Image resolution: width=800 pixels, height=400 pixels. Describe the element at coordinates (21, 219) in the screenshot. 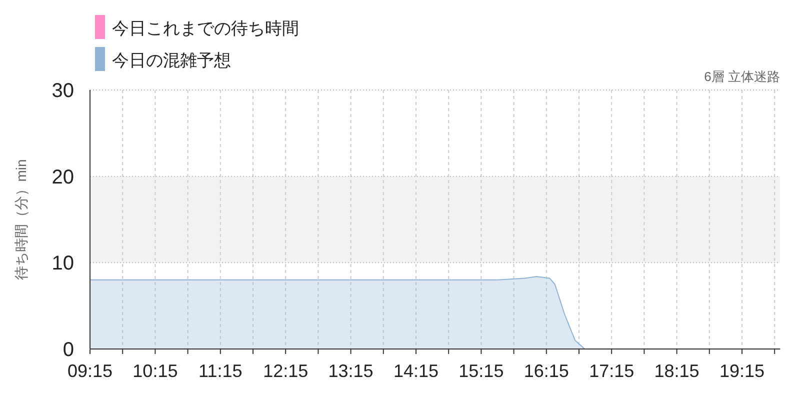

I see `y-axis-title: 待ち時間（分）min` at that location.